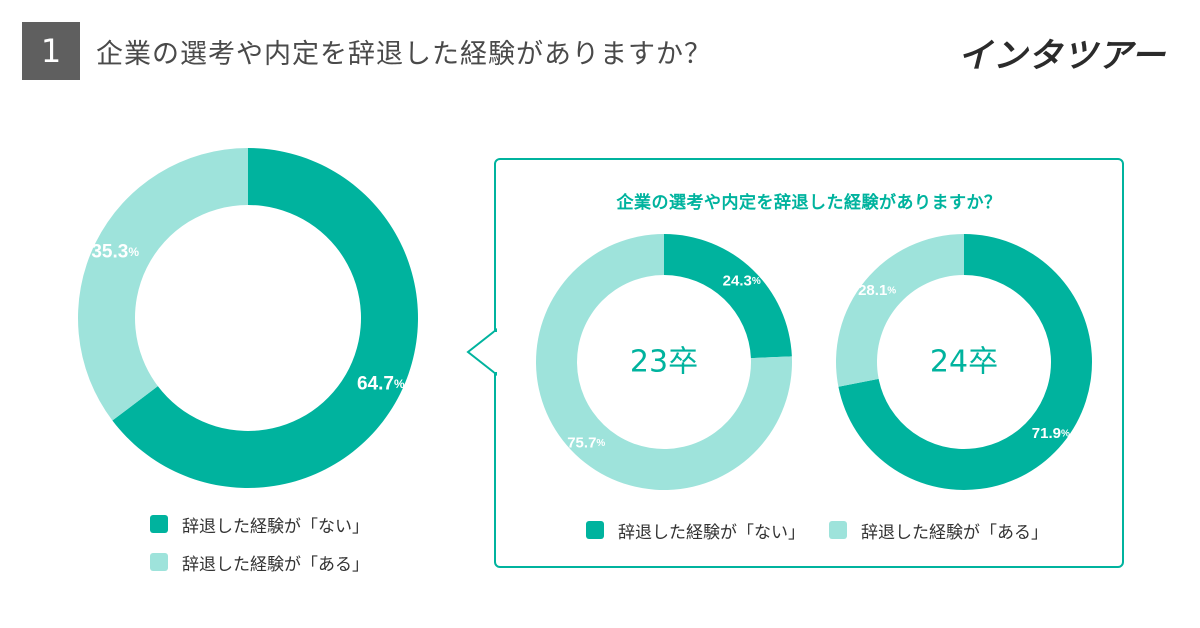  Describe the element at coordinates (115, 251) in the screenshot. I see `slice-label-yes: 35.3%` at that location.